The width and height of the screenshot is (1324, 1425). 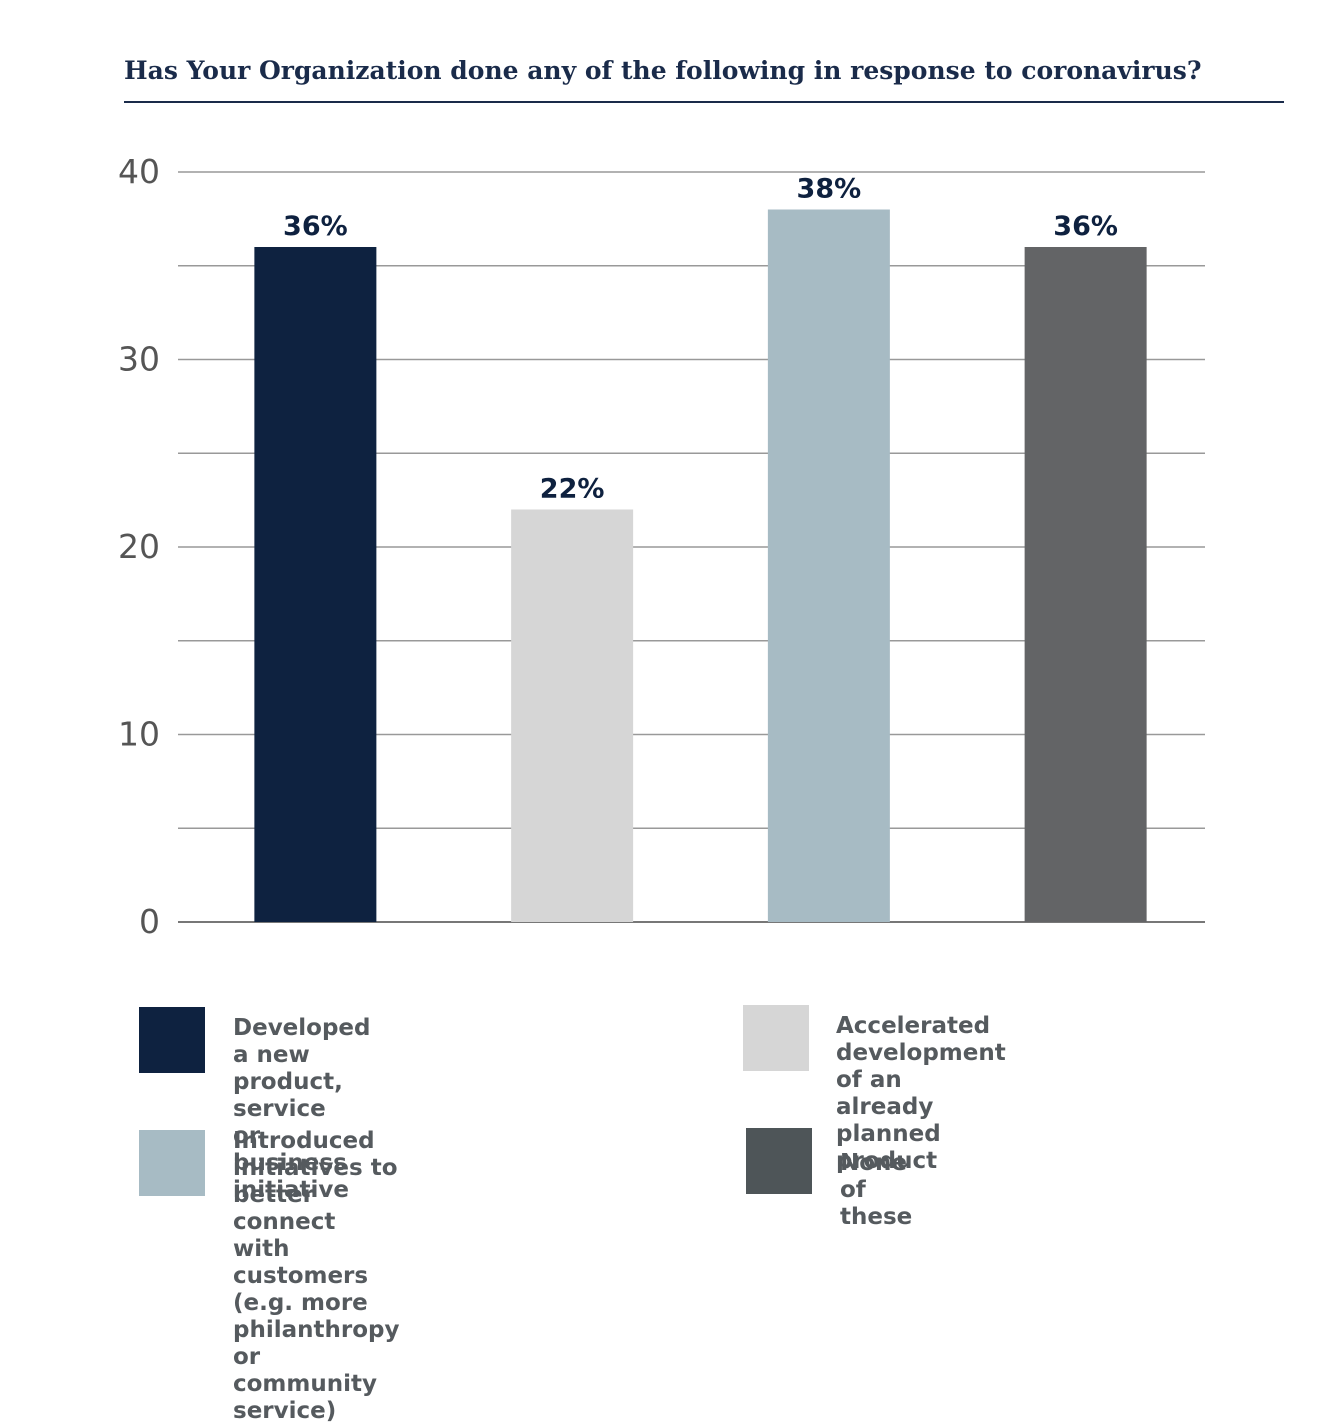 I want to click on y-tick-label: 10, so click(x=139, y=734).